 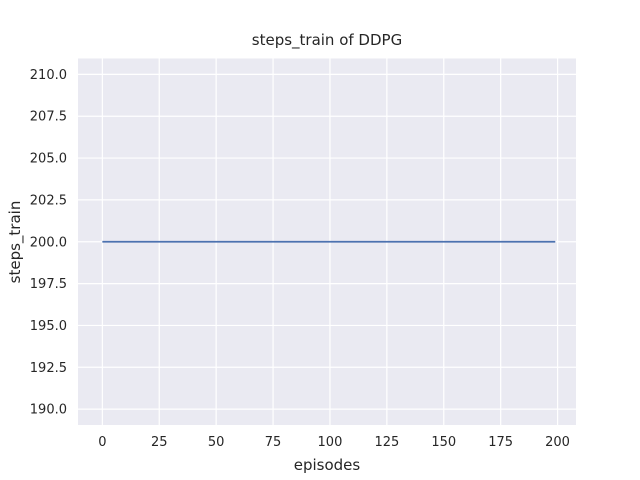 What do you see at coordinates (48, 284) in the screenshot?
I see `y-tick-label: 197.5` at bounding box center [48, 284].